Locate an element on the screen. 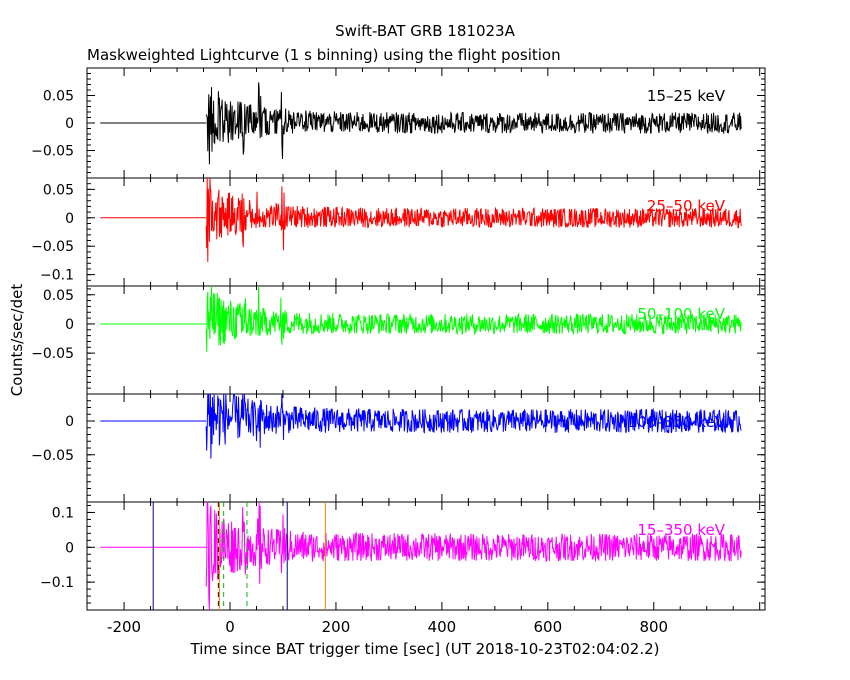 The height and width of the screenshot is (680, 850). x-tick-label: -200 is located at coordinates (124, 627).